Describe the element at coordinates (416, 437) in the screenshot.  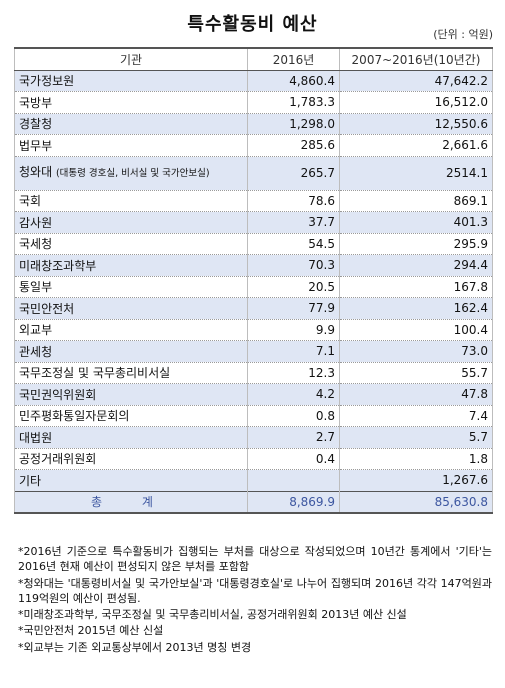
I see `value-10years-cell: 5.7` at that location.